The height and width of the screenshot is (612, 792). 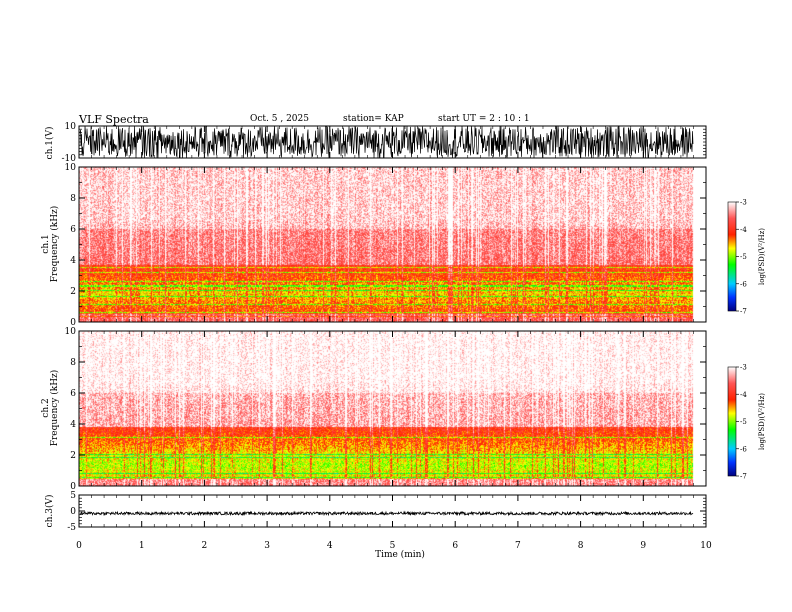 What do you see at coordinates (581, 546) in the screenshot?
I see `x-tick-label: 8` at bounding box center [581, 546].